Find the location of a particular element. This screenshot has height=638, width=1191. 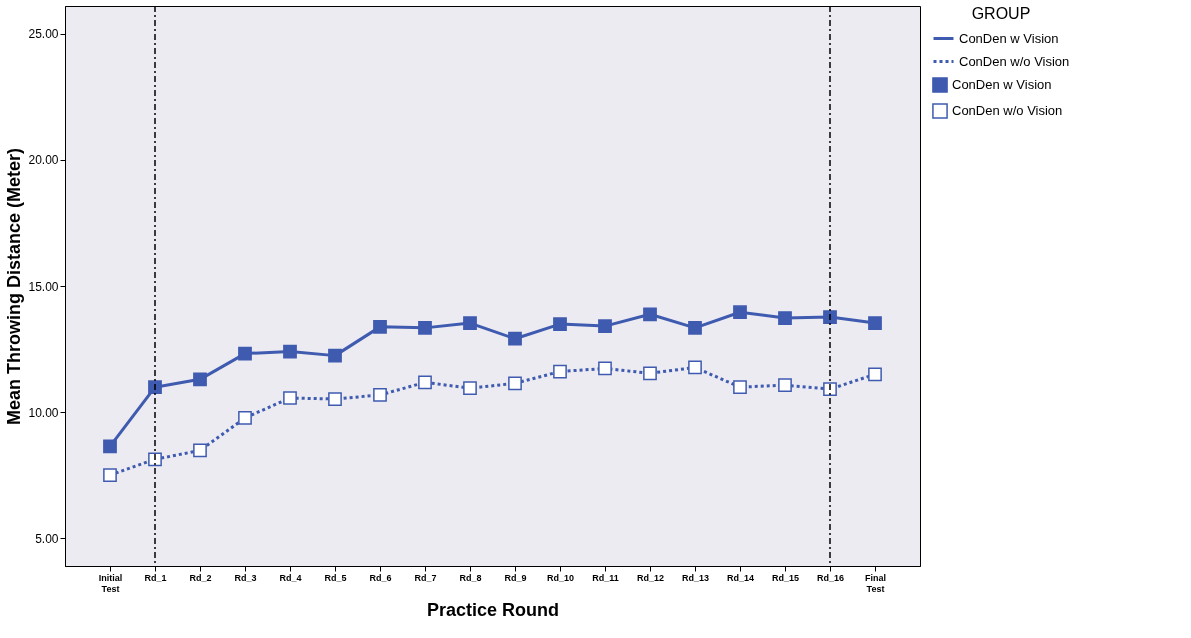

legend-label: ConDen w/o Vision is located at coordinates (1007, 110).